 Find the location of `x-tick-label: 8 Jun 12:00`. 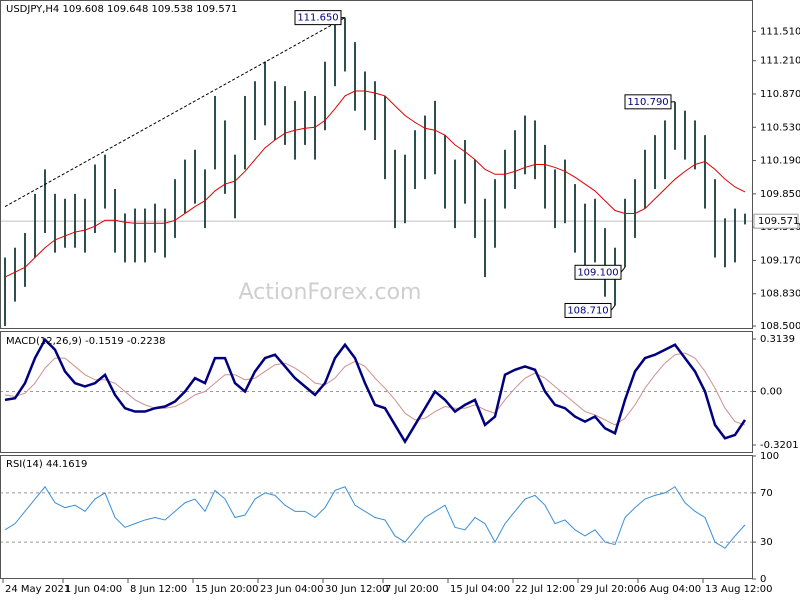

x-tick-label: 8 Jun 12:00 is located at coordinates (158, 589).